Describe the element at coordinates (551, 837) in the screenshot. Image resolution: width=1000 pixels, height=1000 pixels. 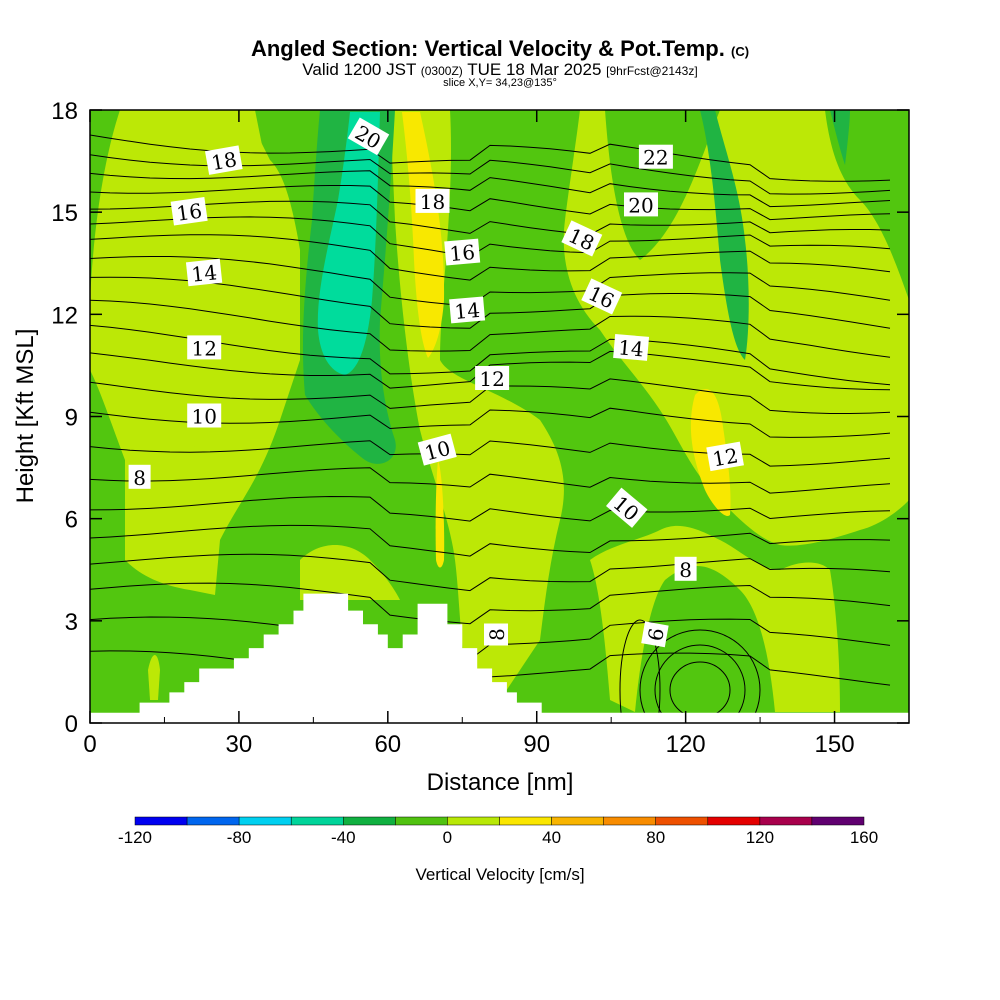
I see `colorbar-tick-label: 40` at that location.